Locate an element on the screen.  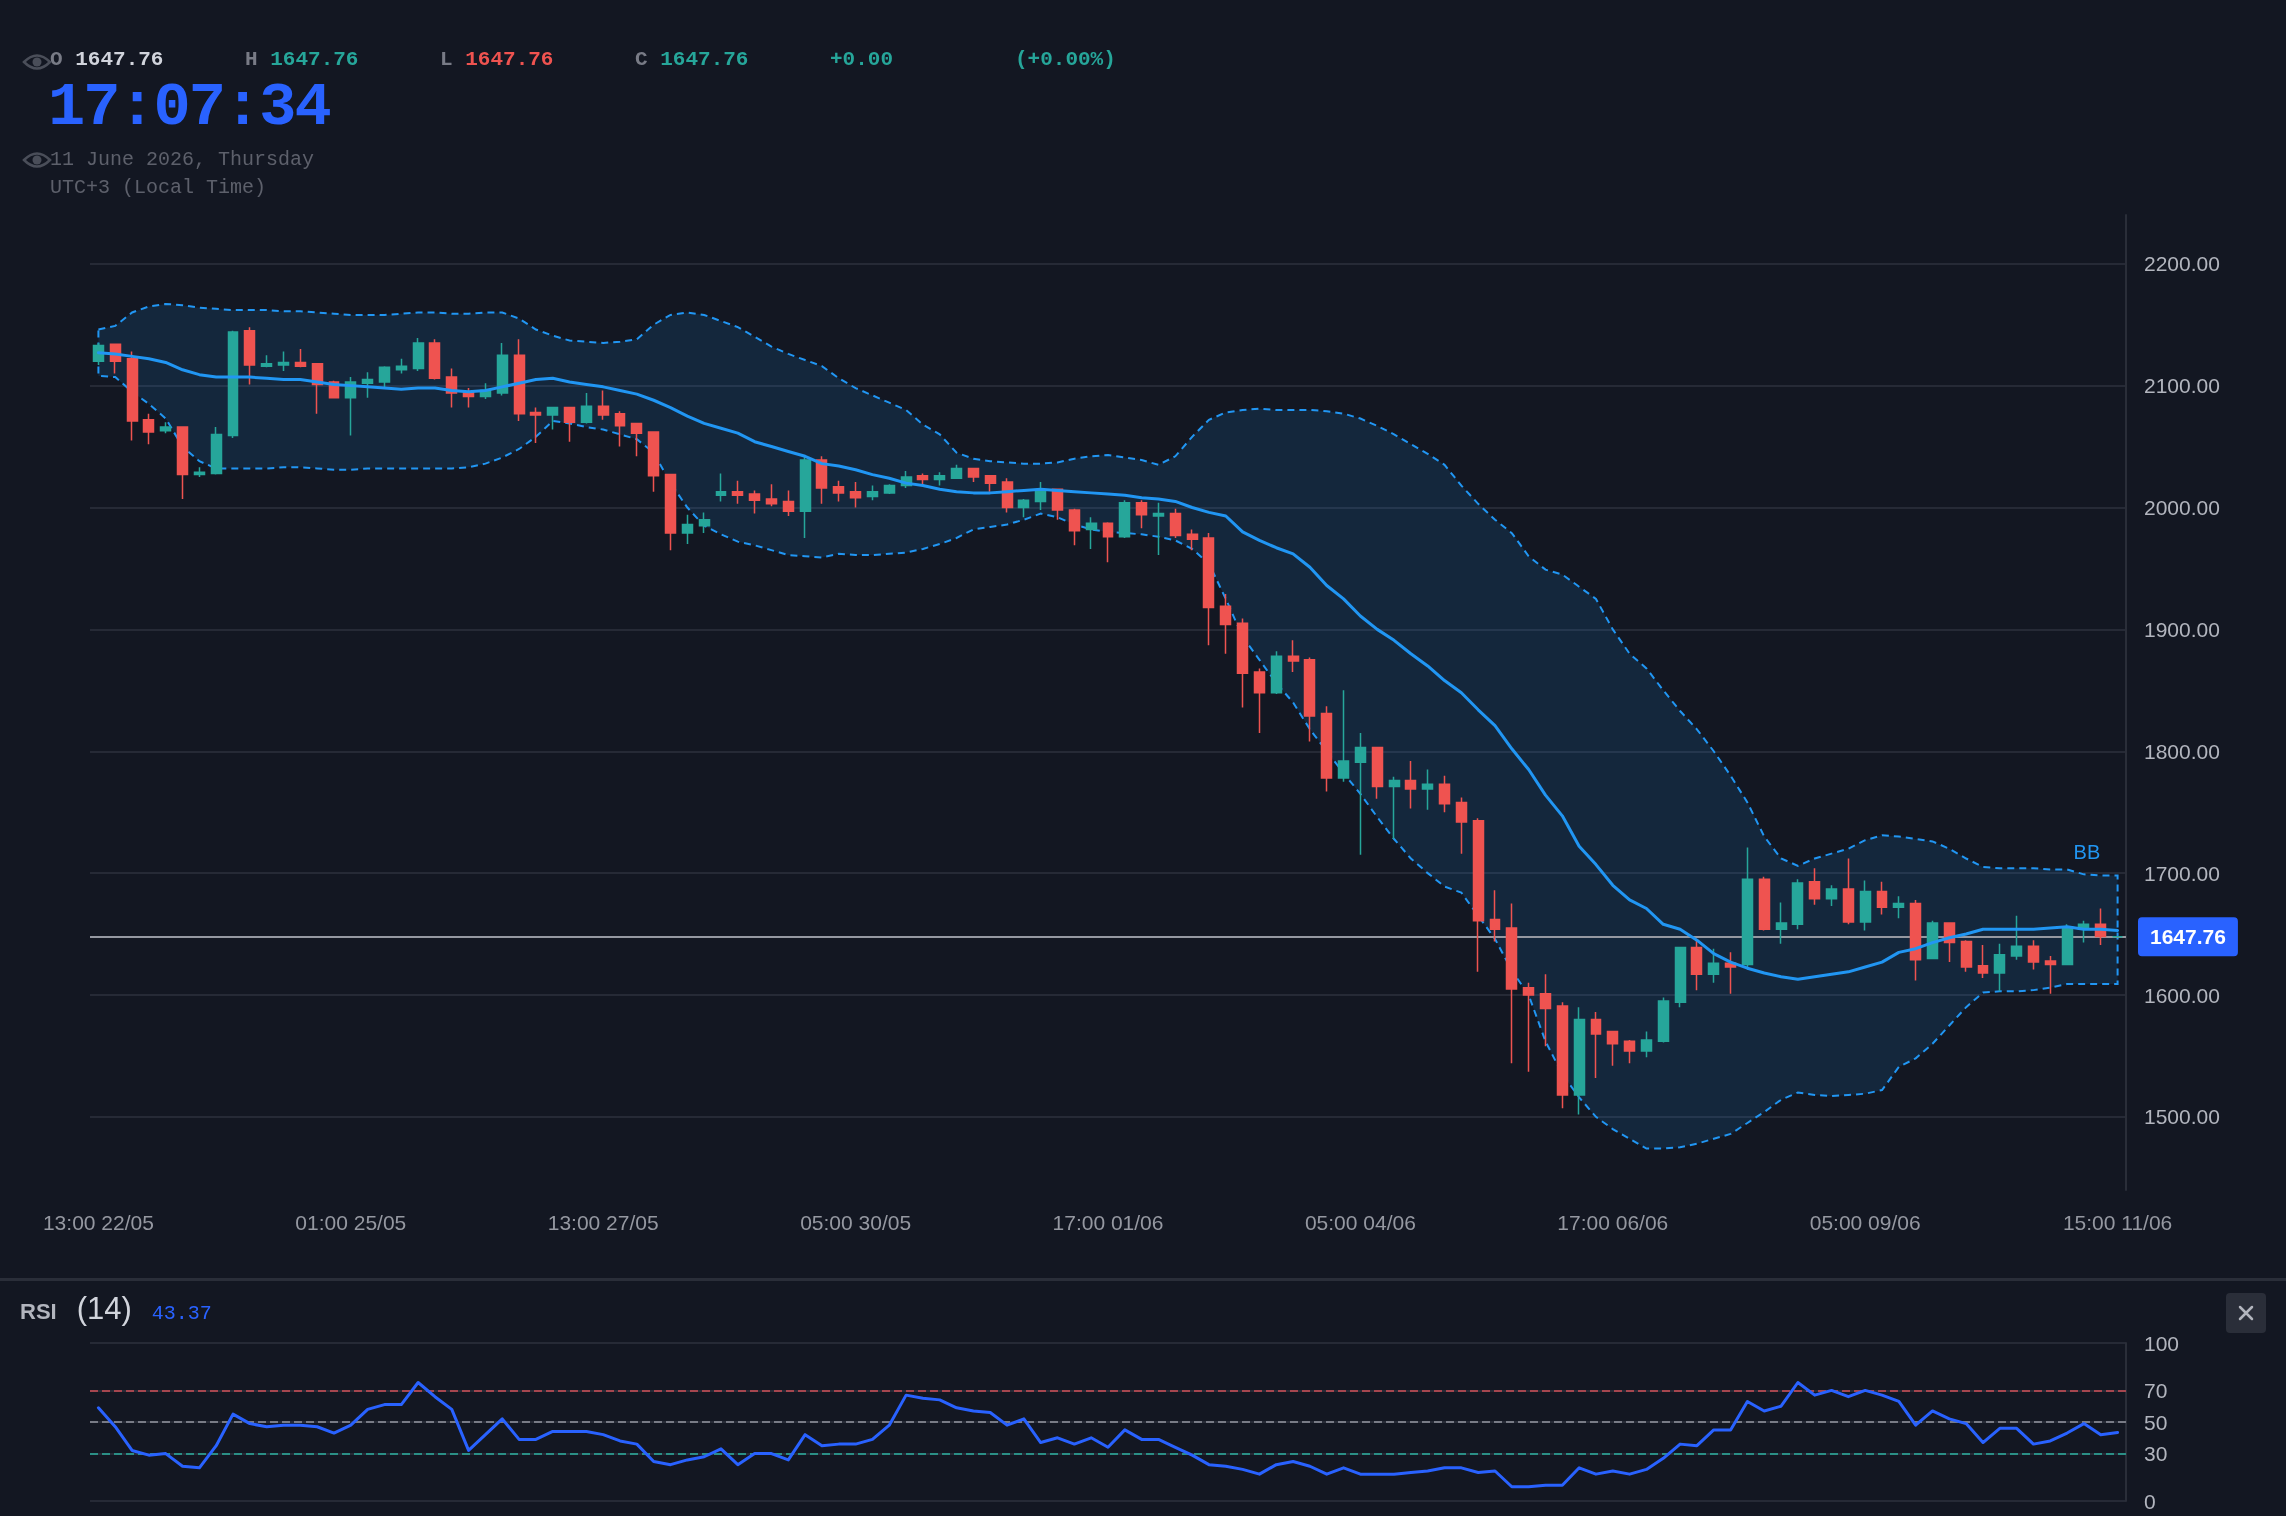
x-tick-label: 05:00 04/06 is located at coordinates (1360, 1222).